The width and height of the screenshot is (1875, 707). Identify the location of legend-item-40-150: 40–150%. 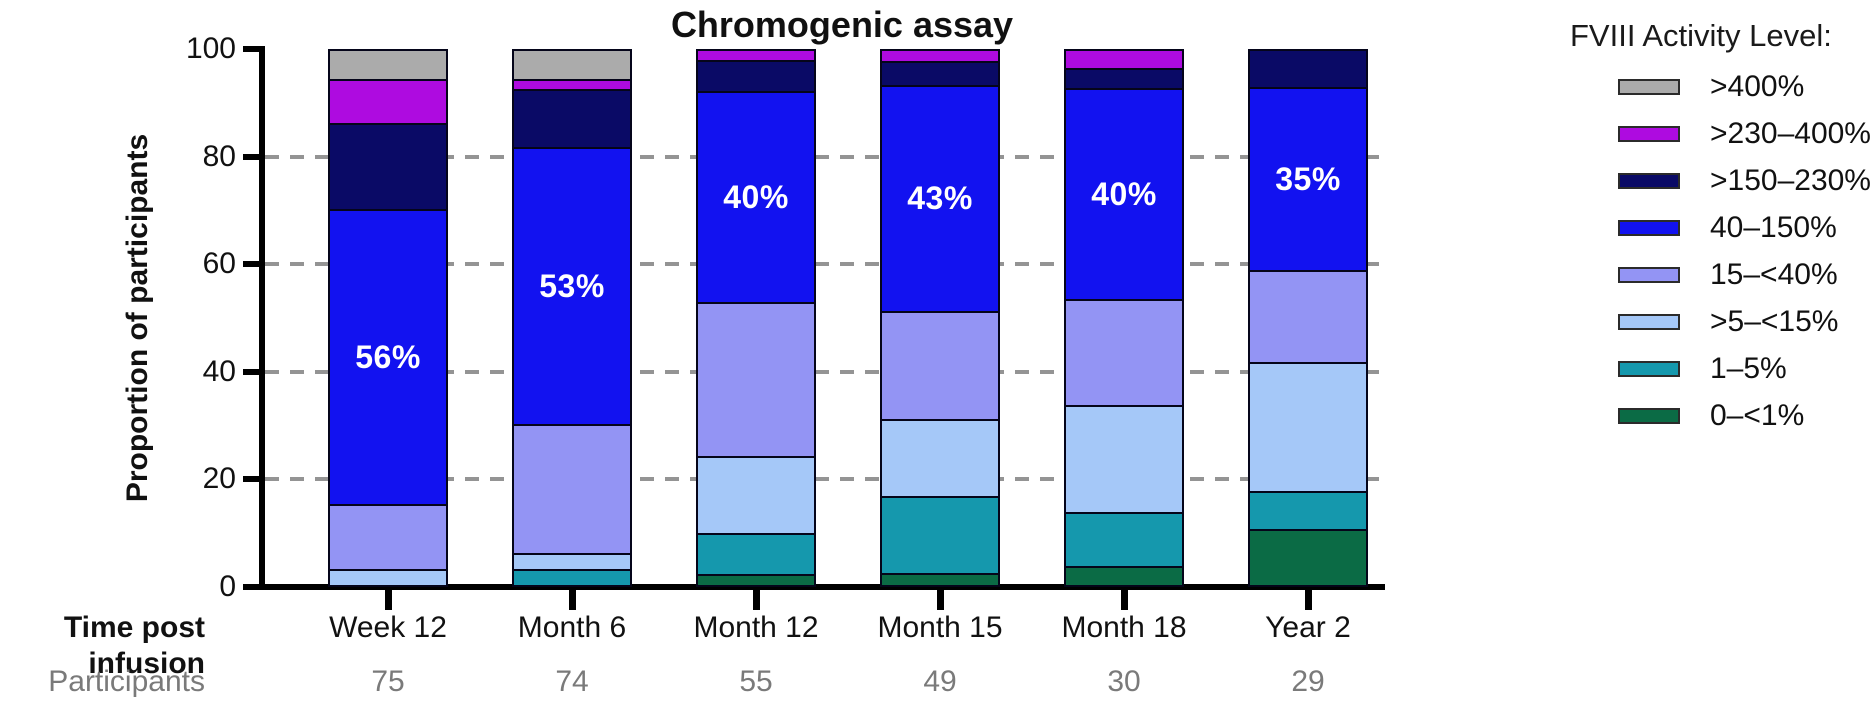
(1746, 228).